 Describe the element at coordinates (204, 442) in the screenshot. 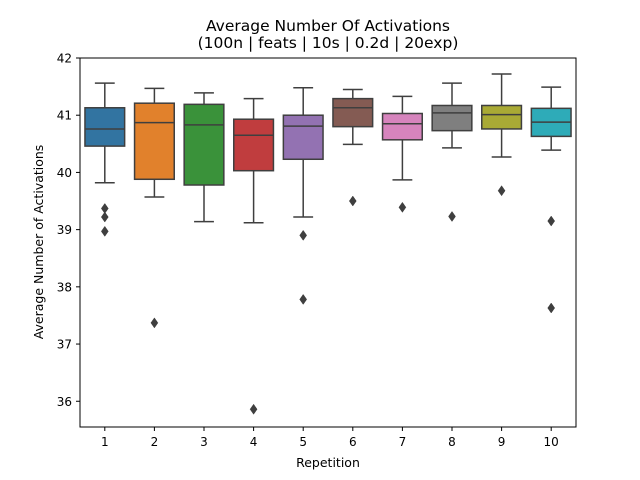

I see `x-tick-label: 3` at that location.